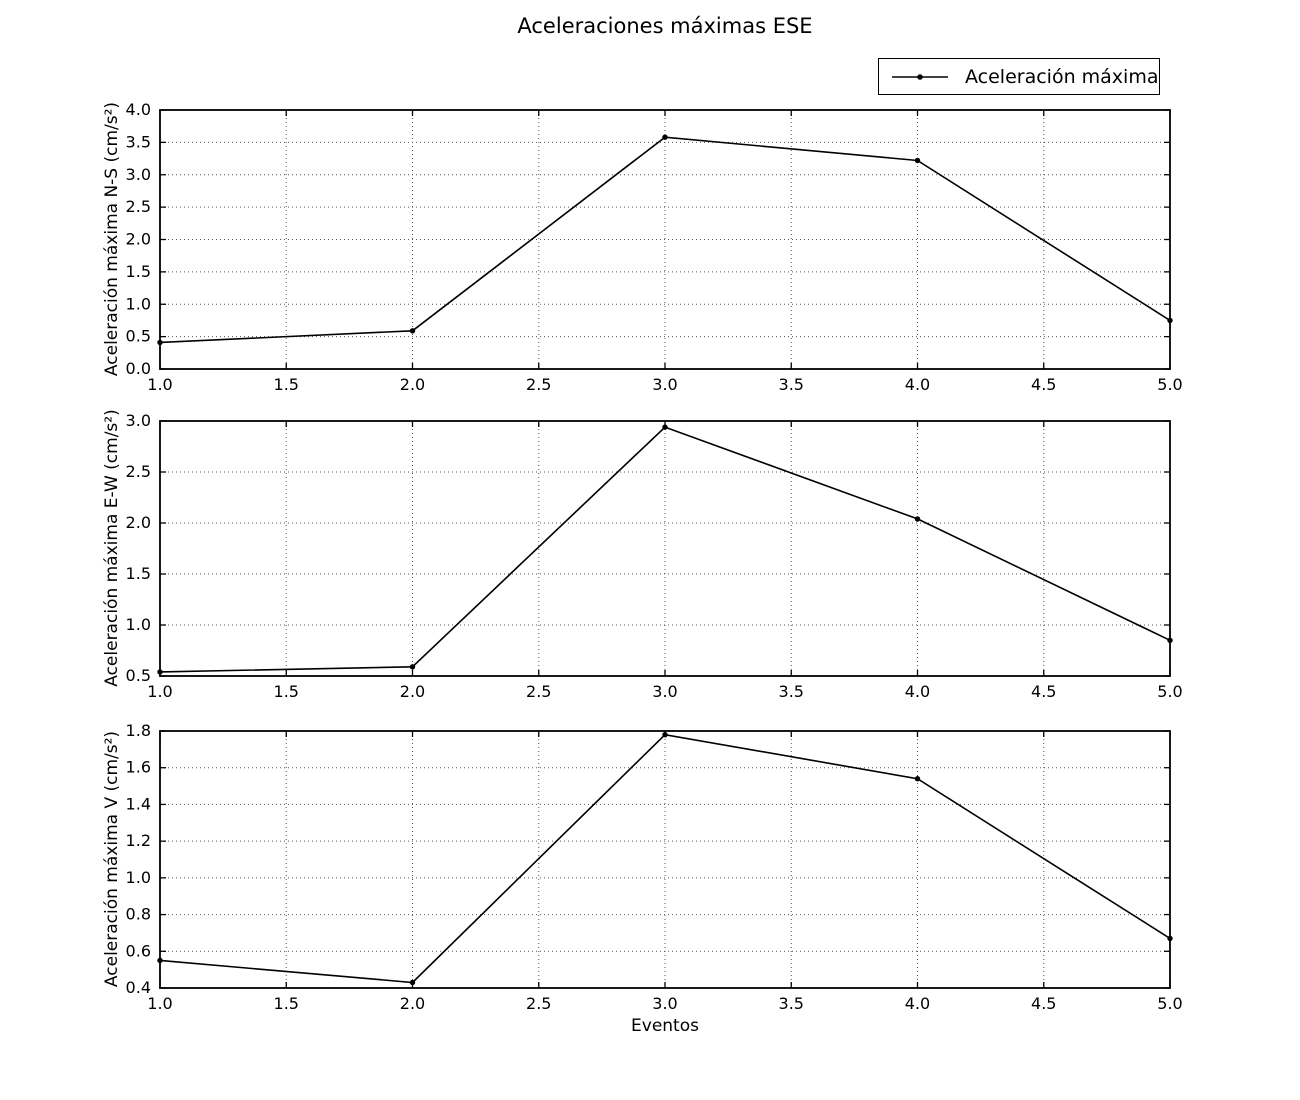 The image size is (1300, 1100). Describe the element at coordinates (138, 730) in the screenshot. I see `y-tick-label: 1.8` at that location.